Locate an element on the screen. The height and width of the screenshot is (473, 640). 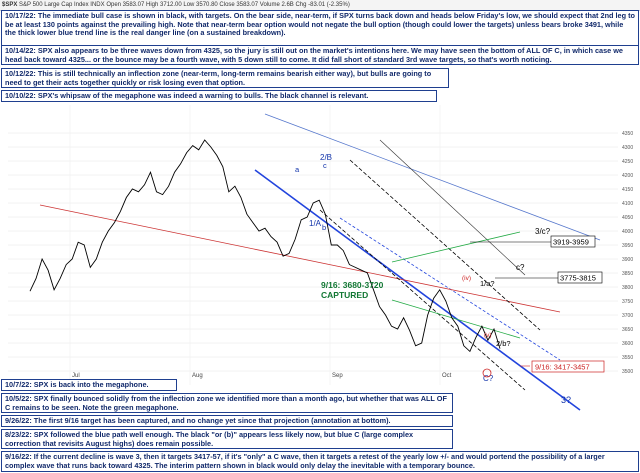
y-tick-label: 3750 is located at coordinates (627, 302).